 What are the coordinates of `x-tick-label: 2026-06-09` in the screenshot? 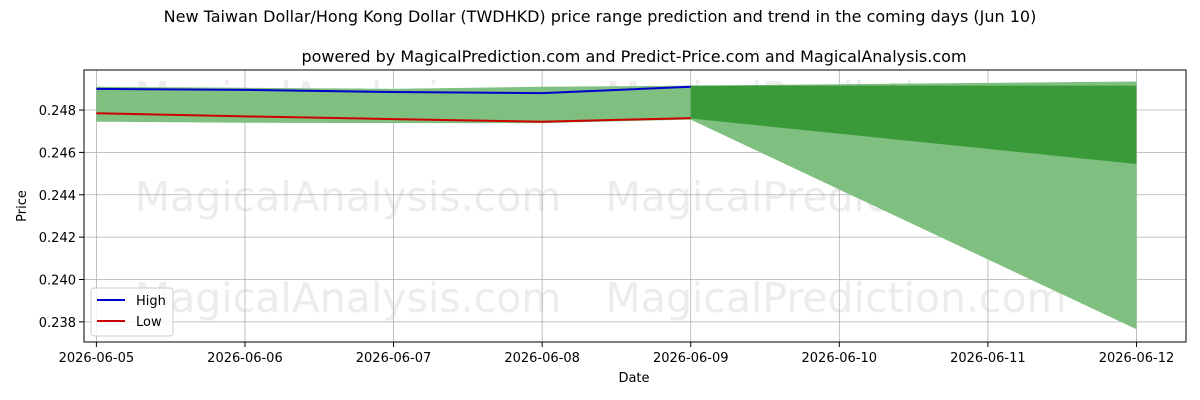 It's located at (691, 358).